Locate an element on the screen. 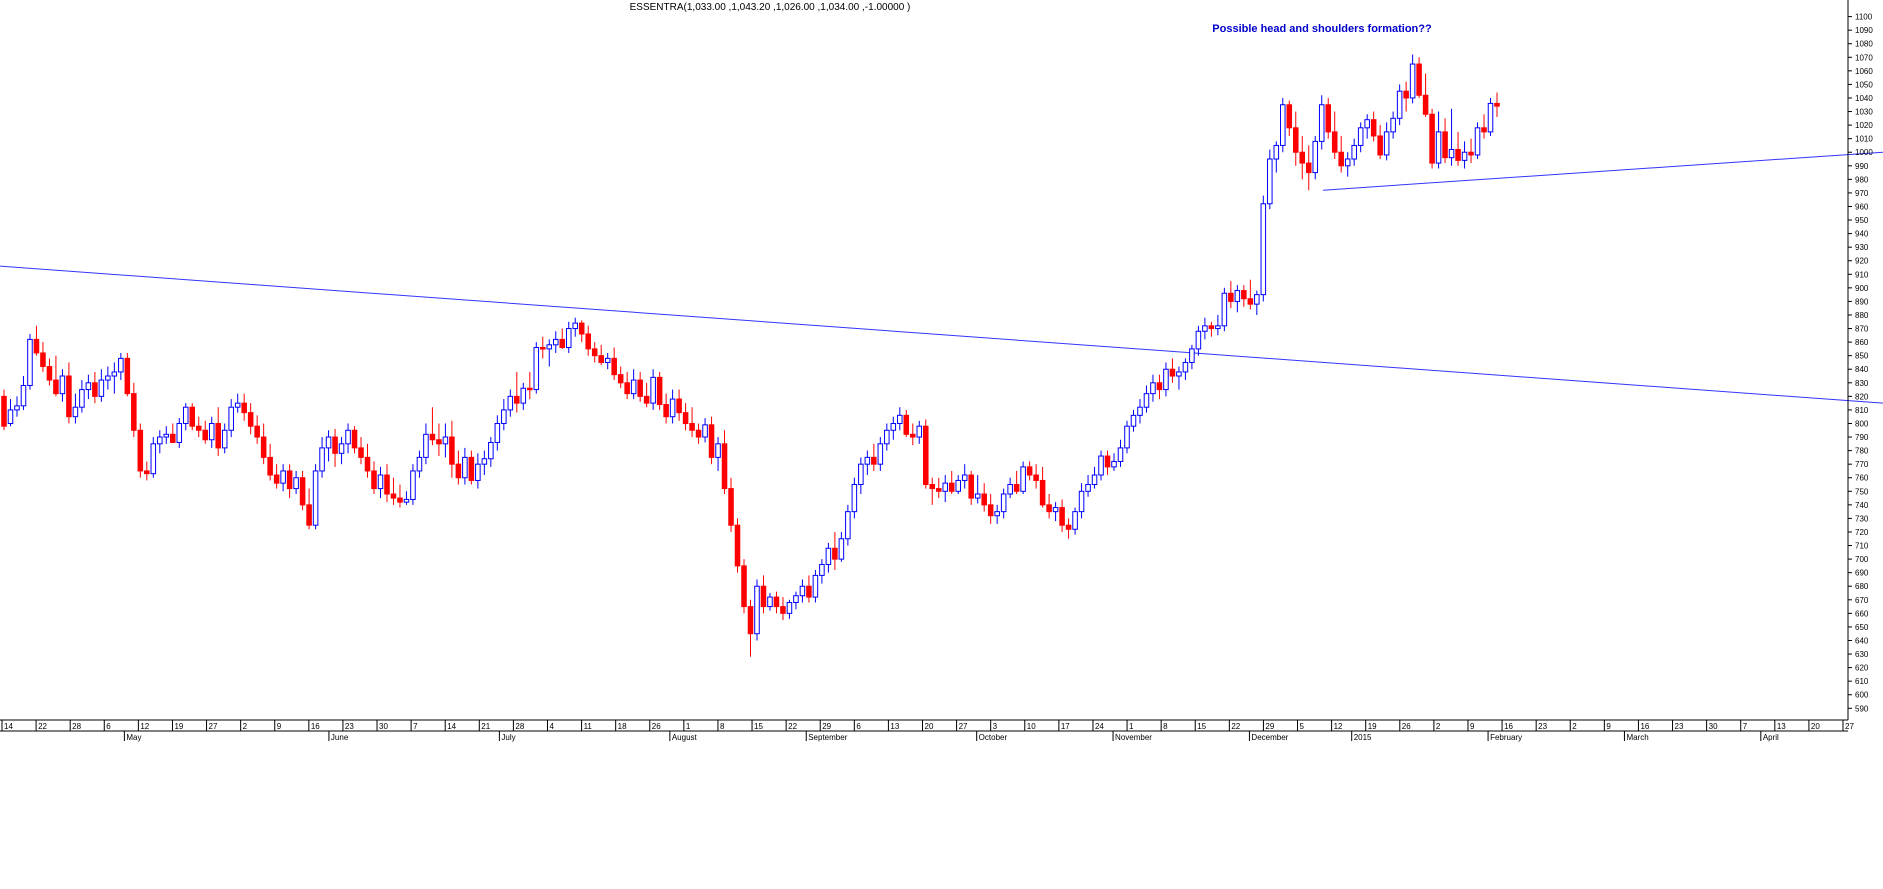  y-tick-label: 770 is located at coordinates (1862, 464).